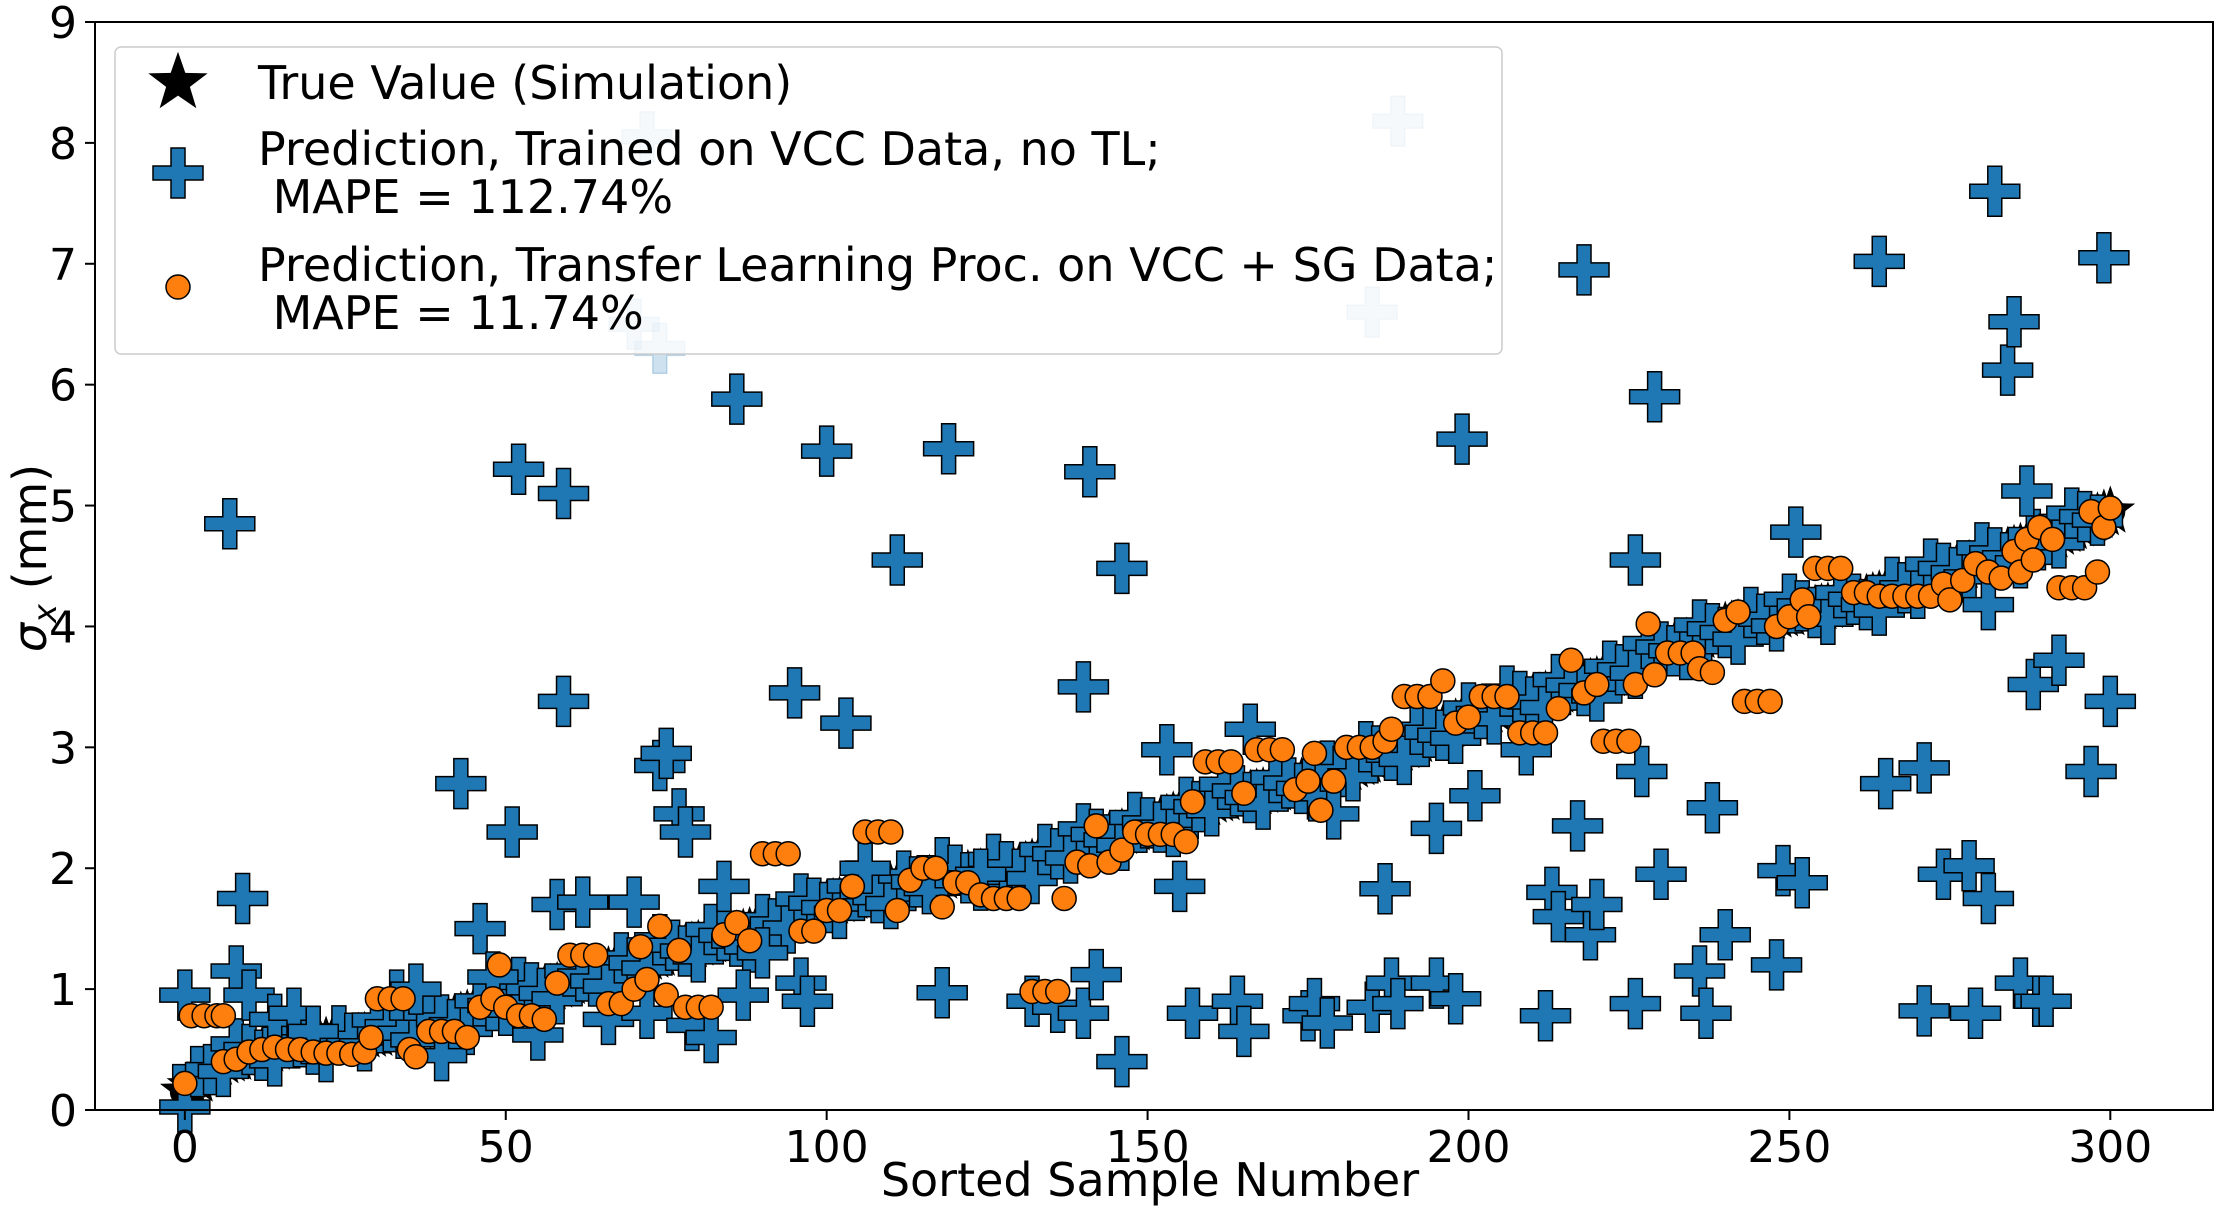 The height and width of the screenshot is (1213, 2221). Describe the element at coordinates (185, 1147) in the screenshot. I see `x-tick-label: 0` at that location.